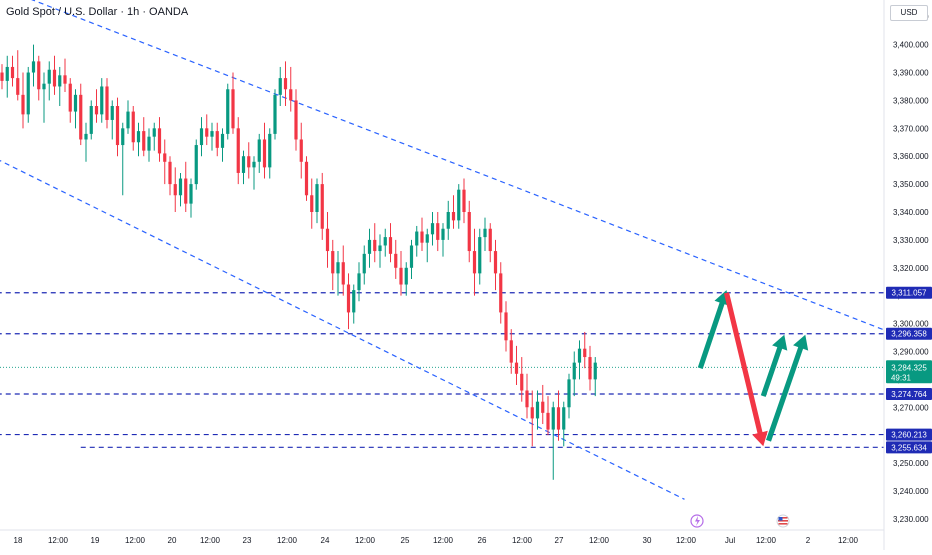 The width and height of the screenshot is (932, 555). Describe the element at coordinates (909, 394) in the screenshot. I see `level-price-label: 3,274.764` at that location.